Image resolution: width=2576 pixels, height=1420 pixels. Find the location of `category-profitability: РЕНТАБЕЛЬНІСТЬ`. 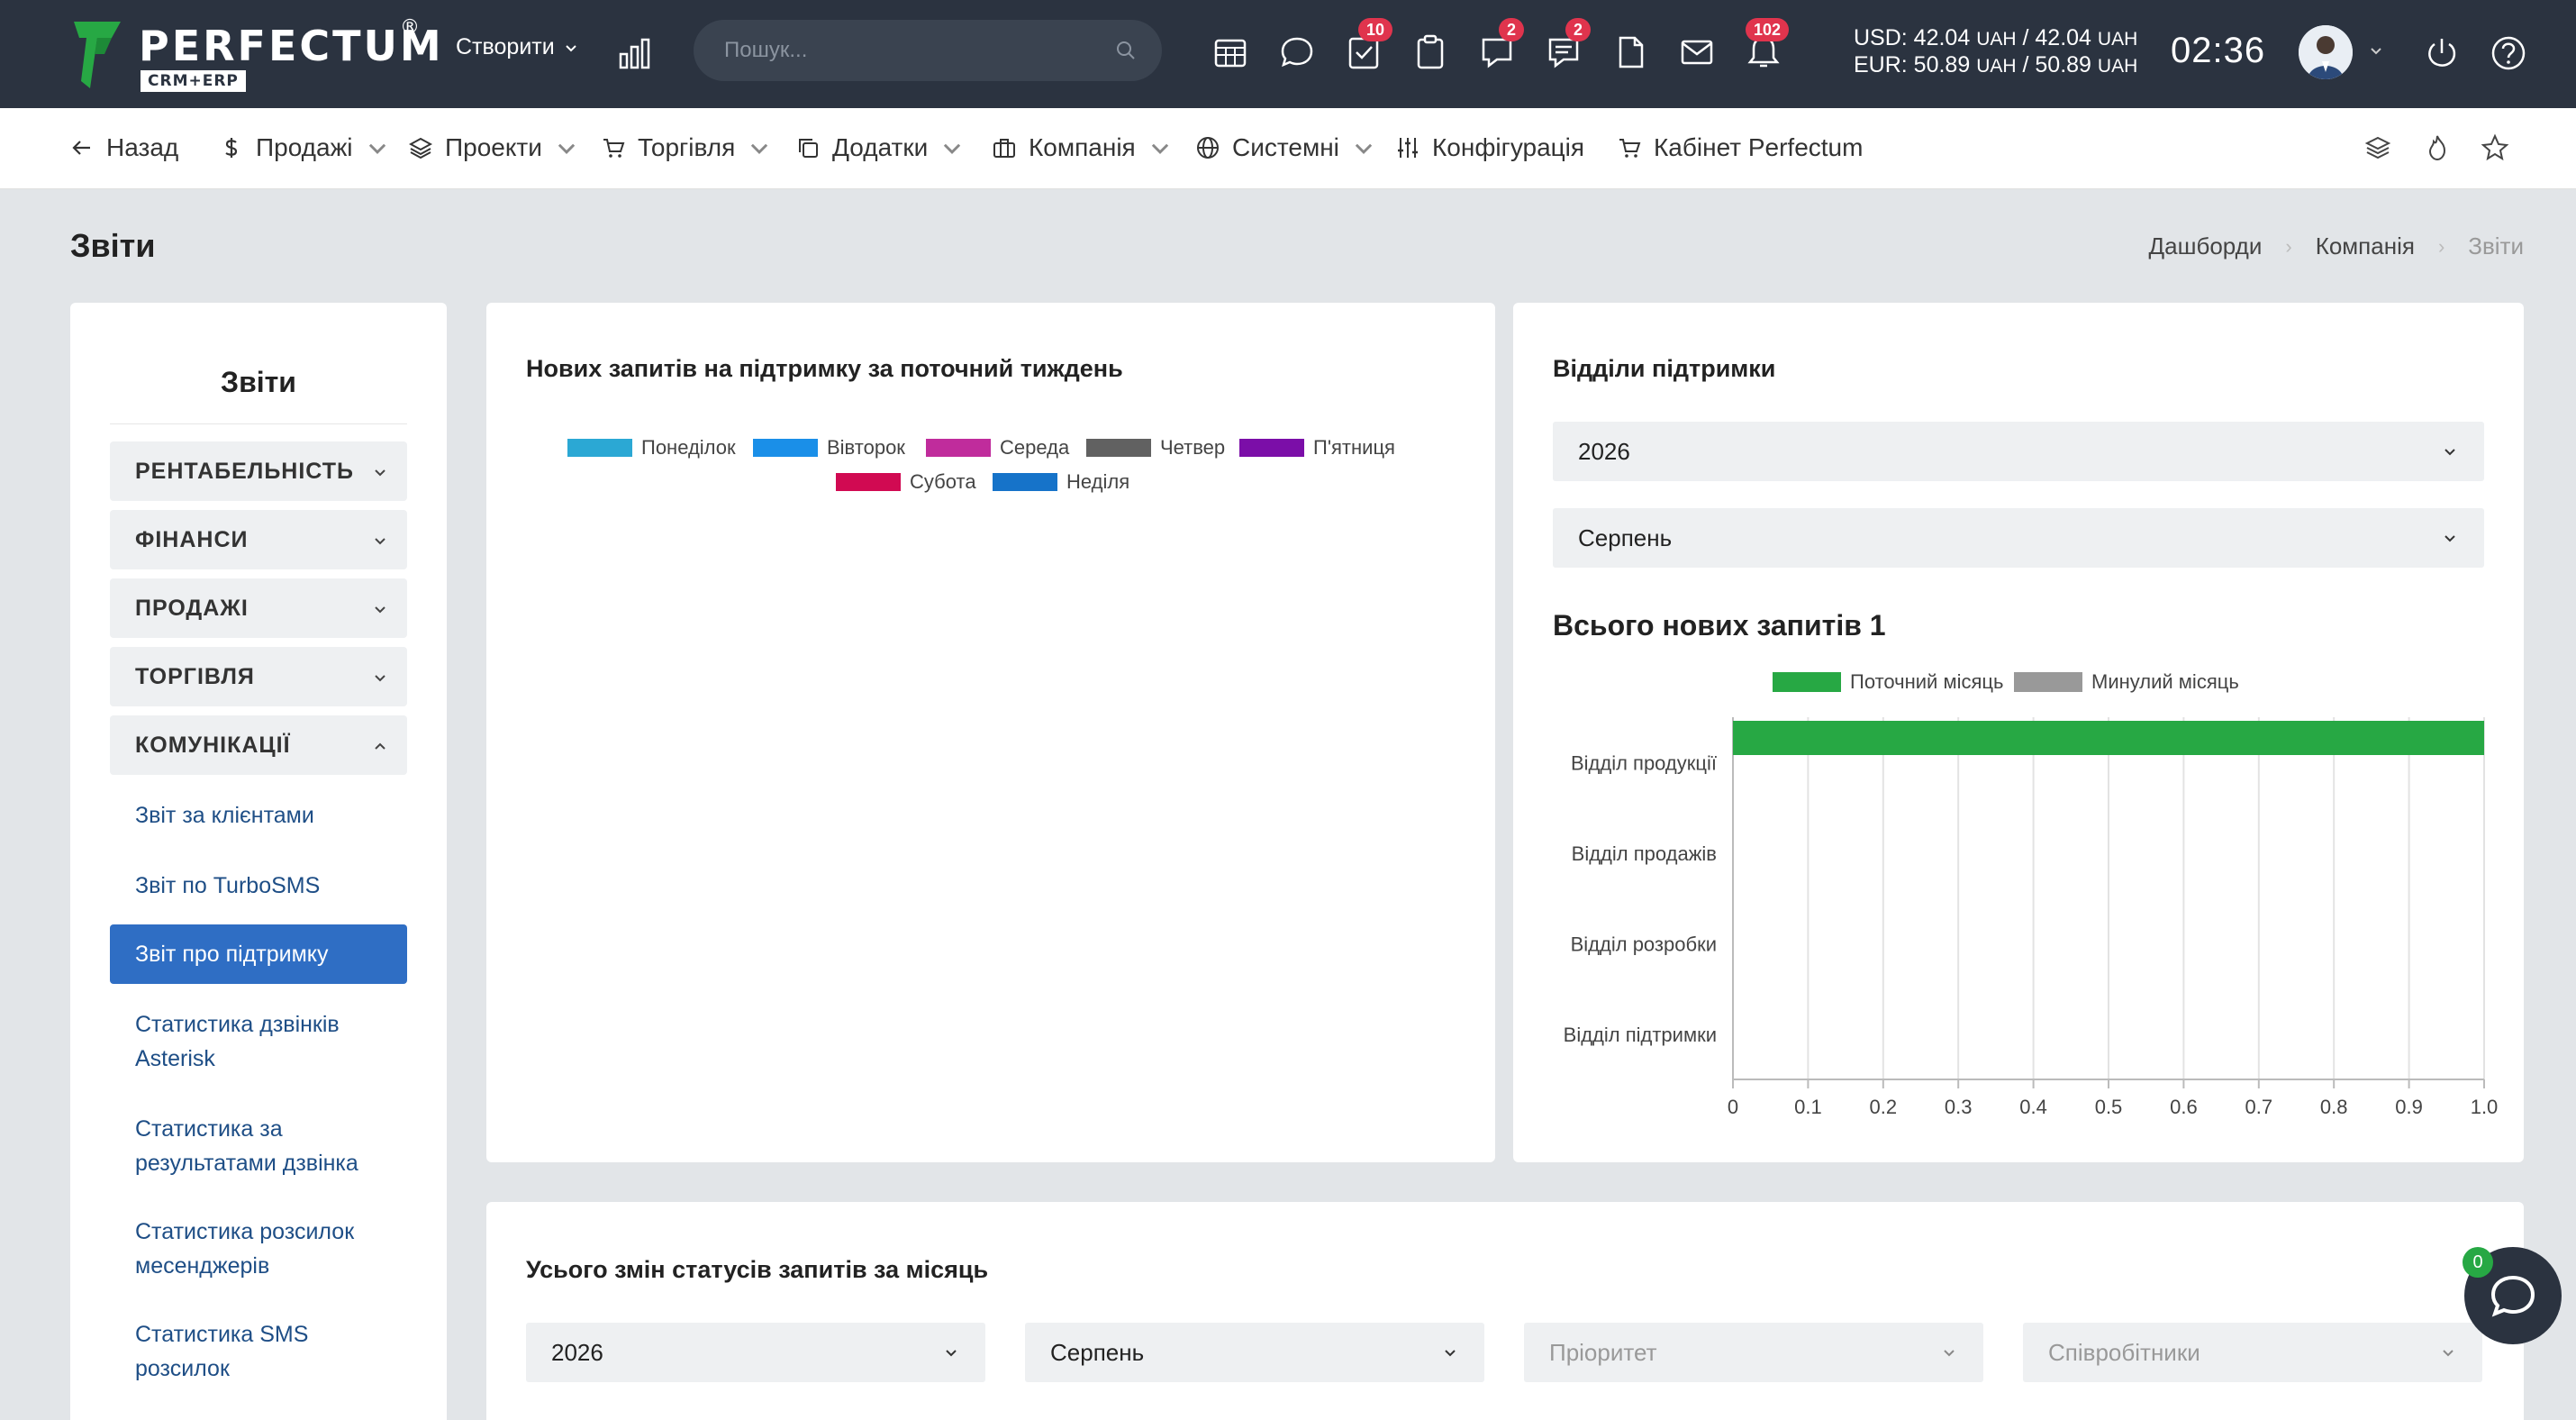

category-profitability: РЕНТАБЕЛЬНІСТЬ is located at coordinates (258, 471).